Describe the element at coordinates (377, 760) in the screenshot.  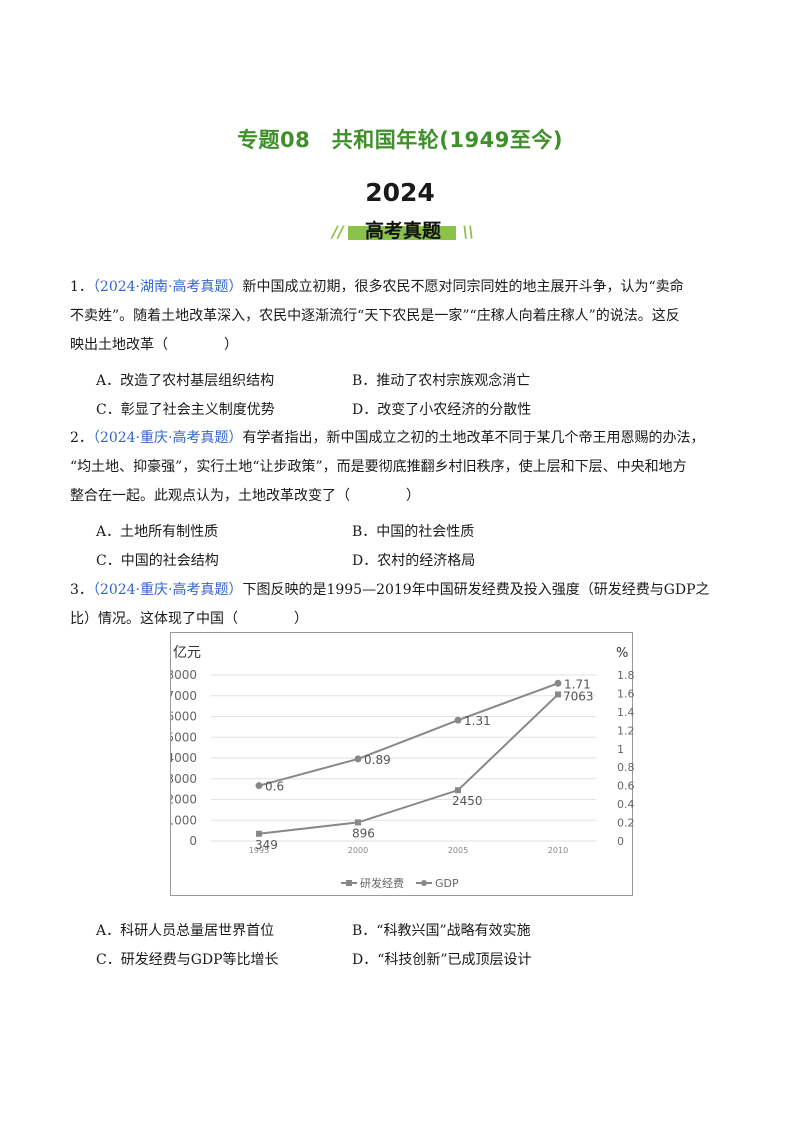
I see `data-label: 0.89` at that location.